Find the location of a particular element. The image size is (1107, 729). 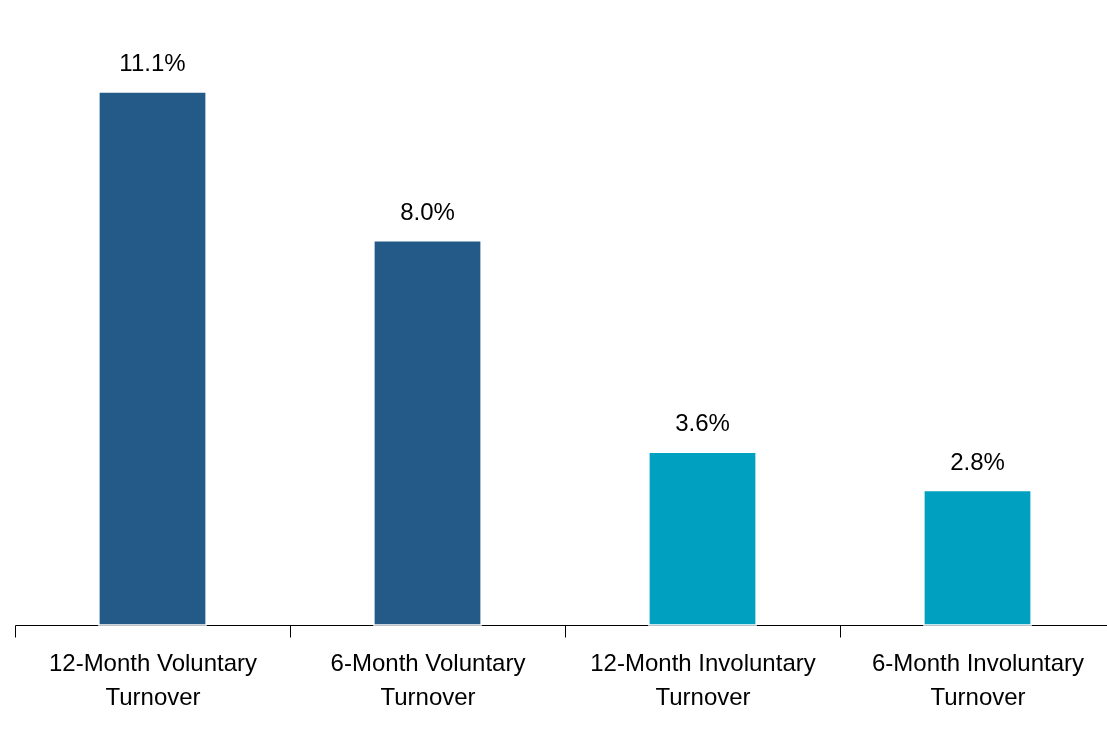

data-label: 3.6% is located at coordinates (702, 423).